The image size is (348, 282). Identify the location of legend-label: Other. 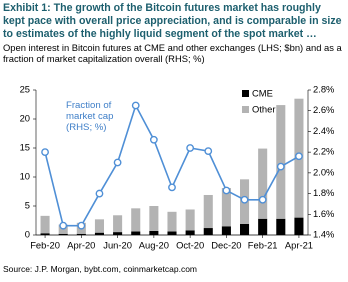
(263, 108).